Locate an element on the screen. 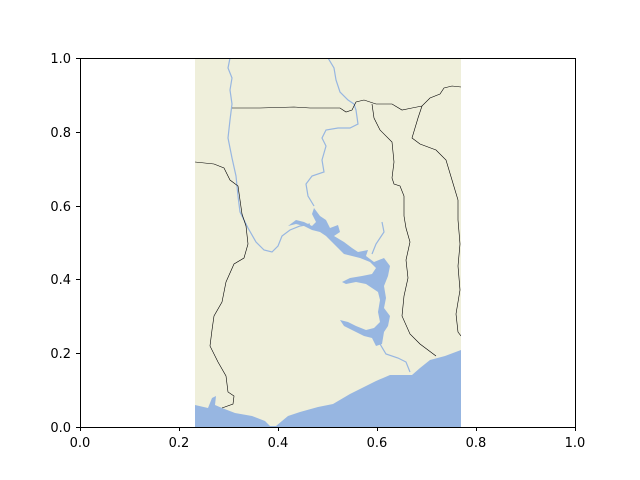  x-tick-label: 0.6 is located at coordinates (377, 443).